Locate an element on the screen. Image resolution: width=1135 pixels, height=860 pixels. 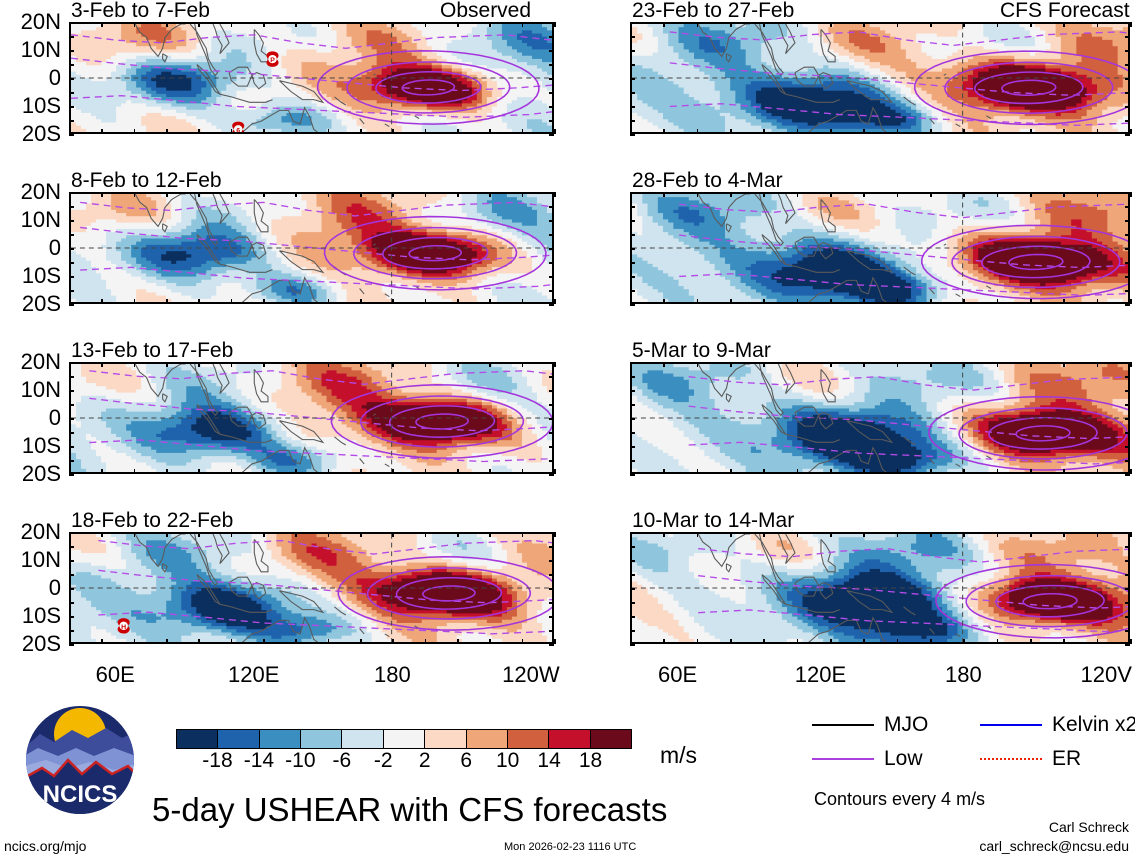
colorbar-tick-label: 14 is located at coordinates (548, 760).